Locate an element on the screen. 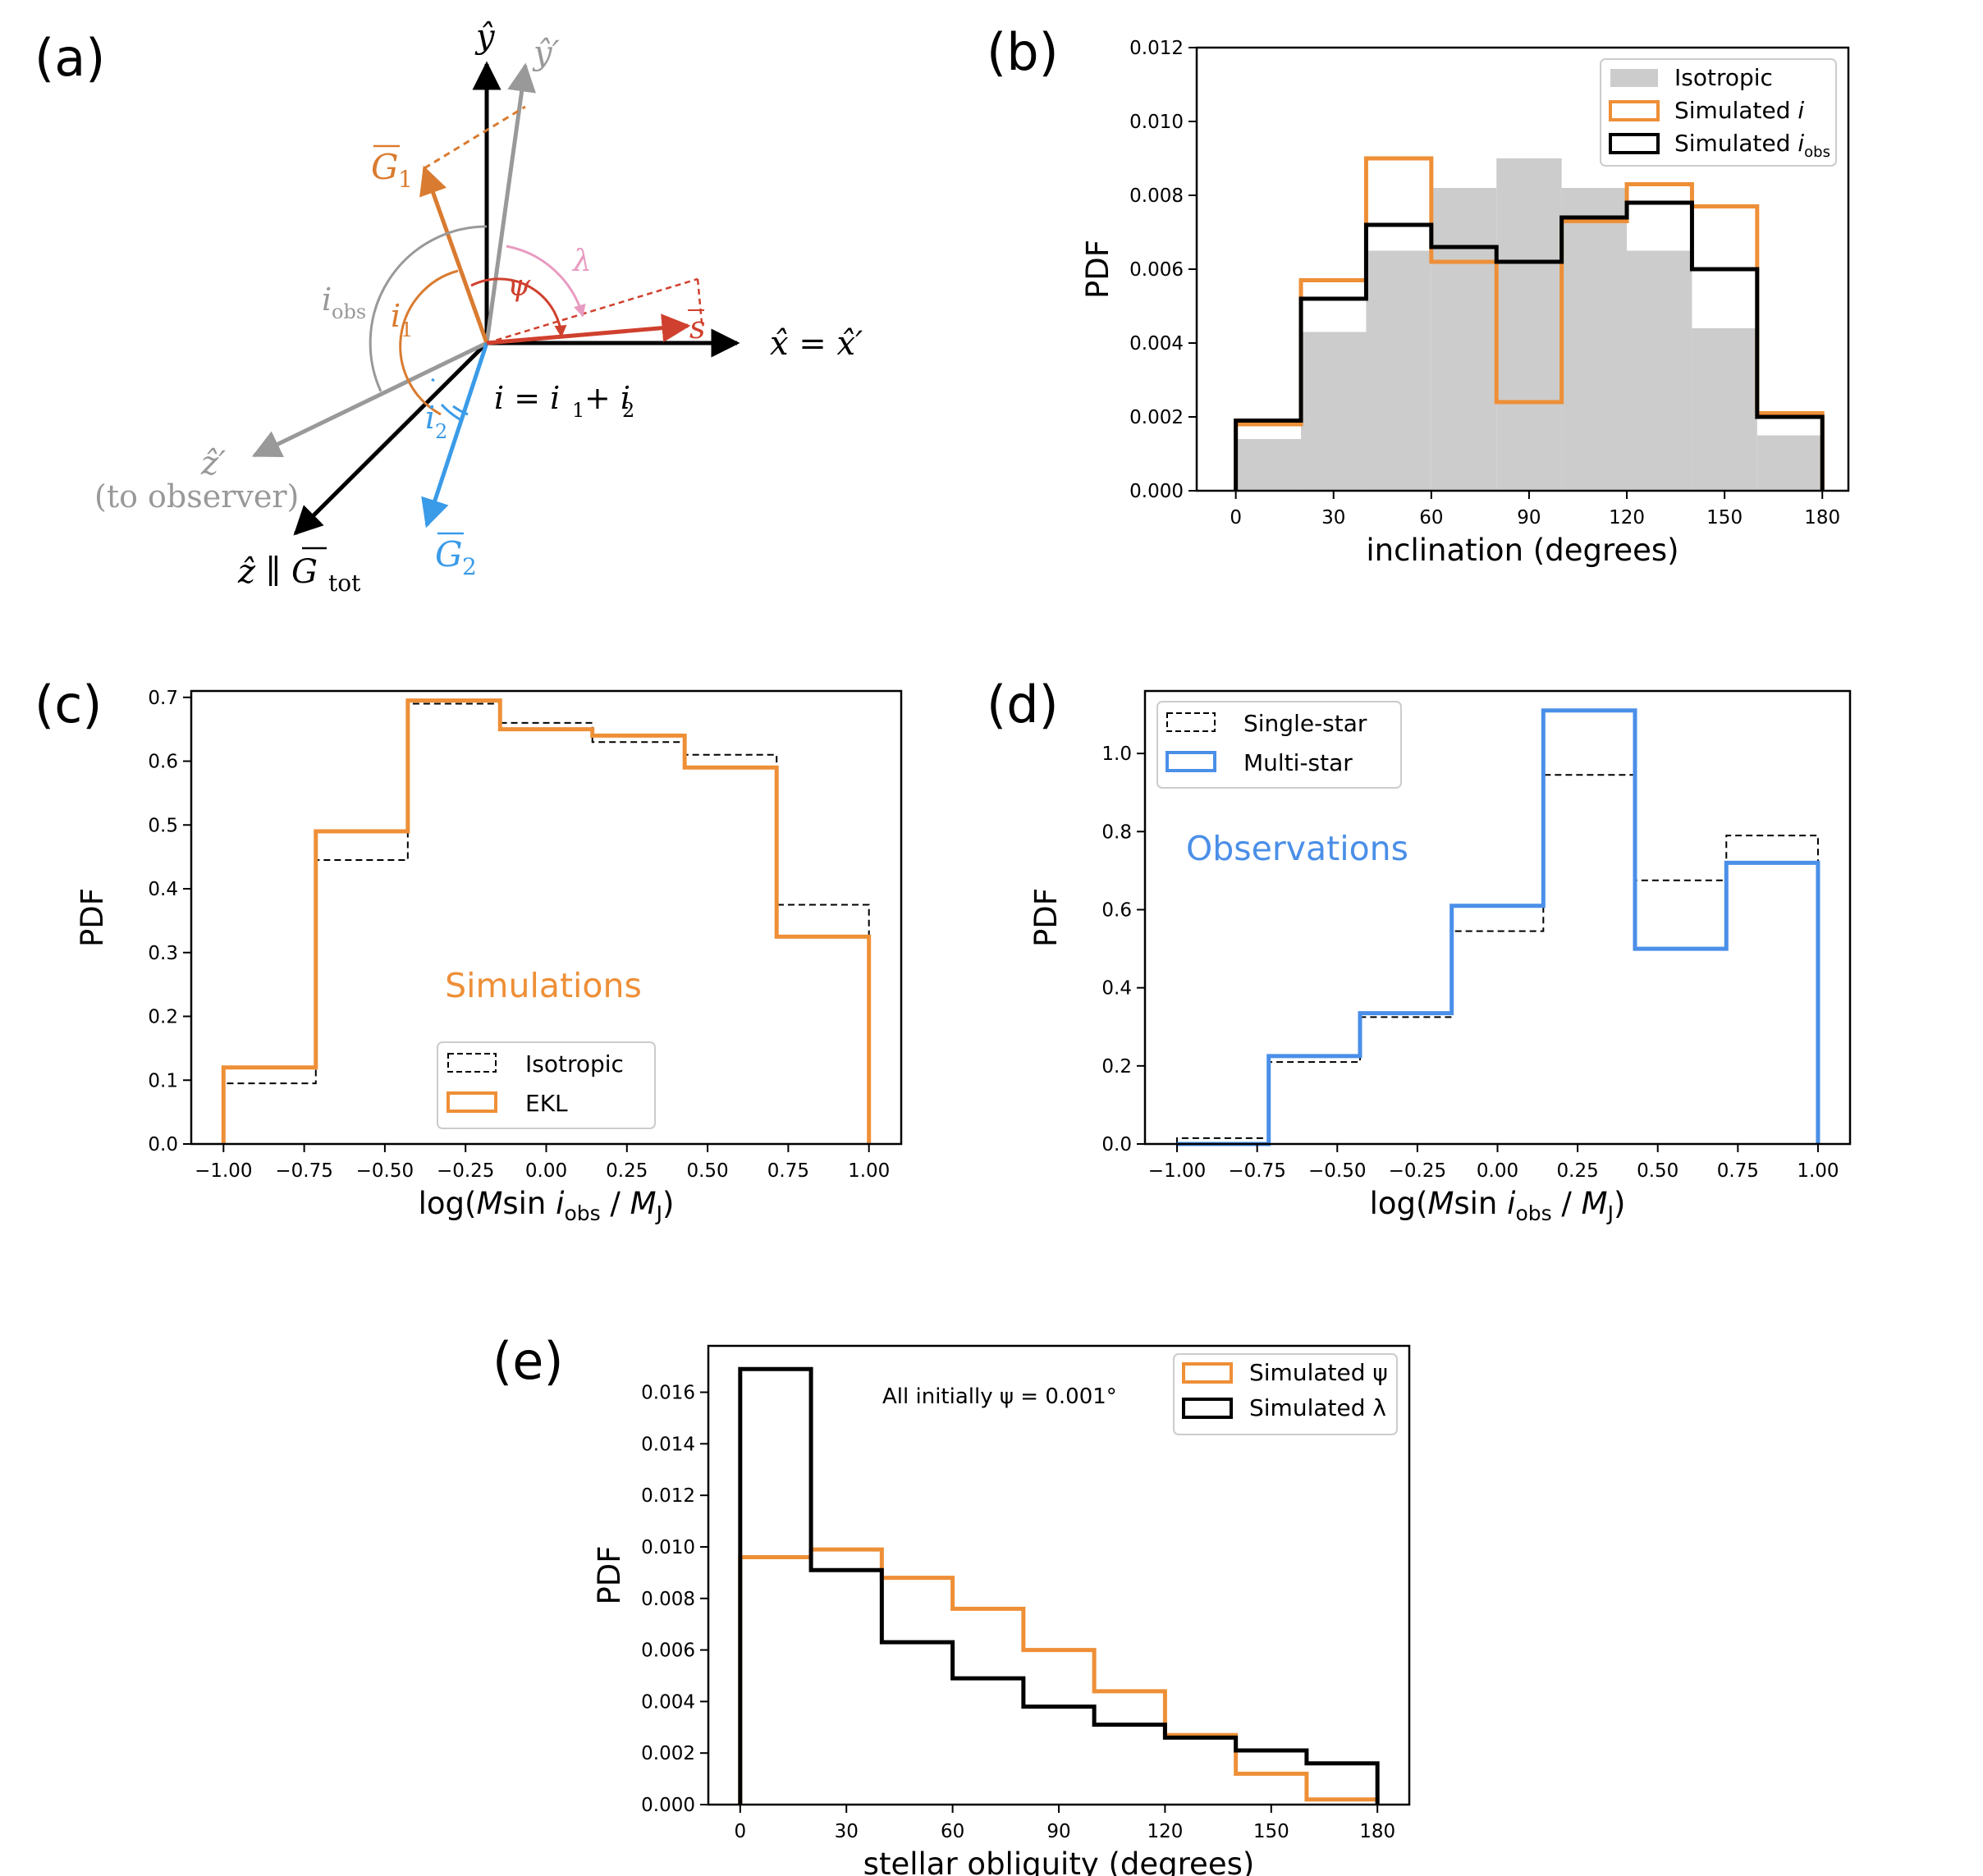 The width and height of the screenshot is (1983, 1876). y-tick-label: 0.4 is located at coordinates (1116, 989).